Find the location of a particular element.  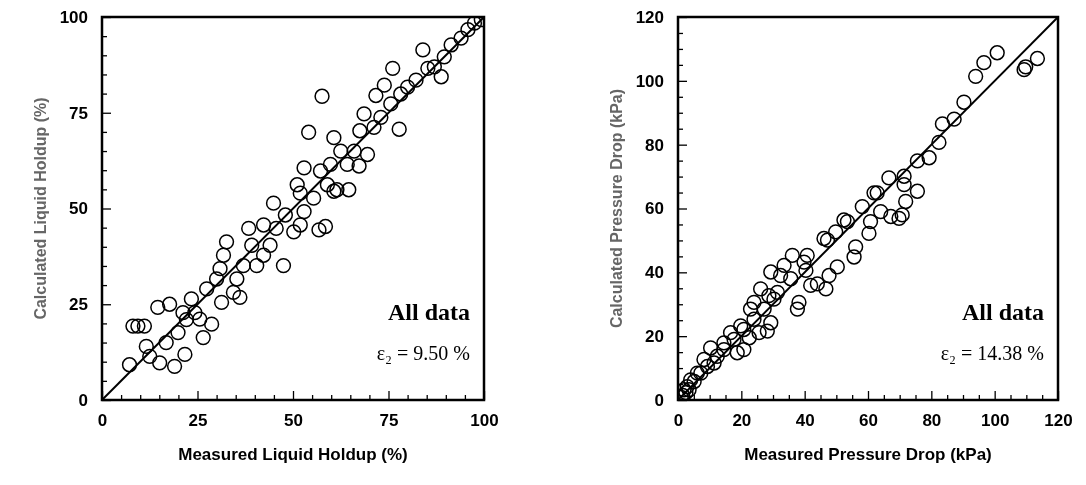

y-tick-label: 20 is located at coordinates (654, 337).